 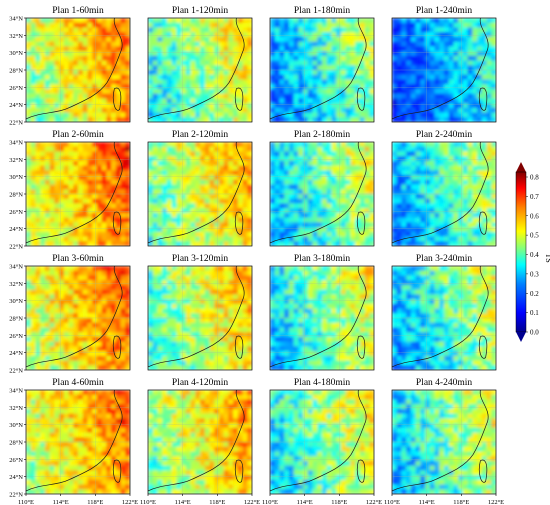 I want to click on colorbar-tick-label: 0.6, so click(x=534, y=216).